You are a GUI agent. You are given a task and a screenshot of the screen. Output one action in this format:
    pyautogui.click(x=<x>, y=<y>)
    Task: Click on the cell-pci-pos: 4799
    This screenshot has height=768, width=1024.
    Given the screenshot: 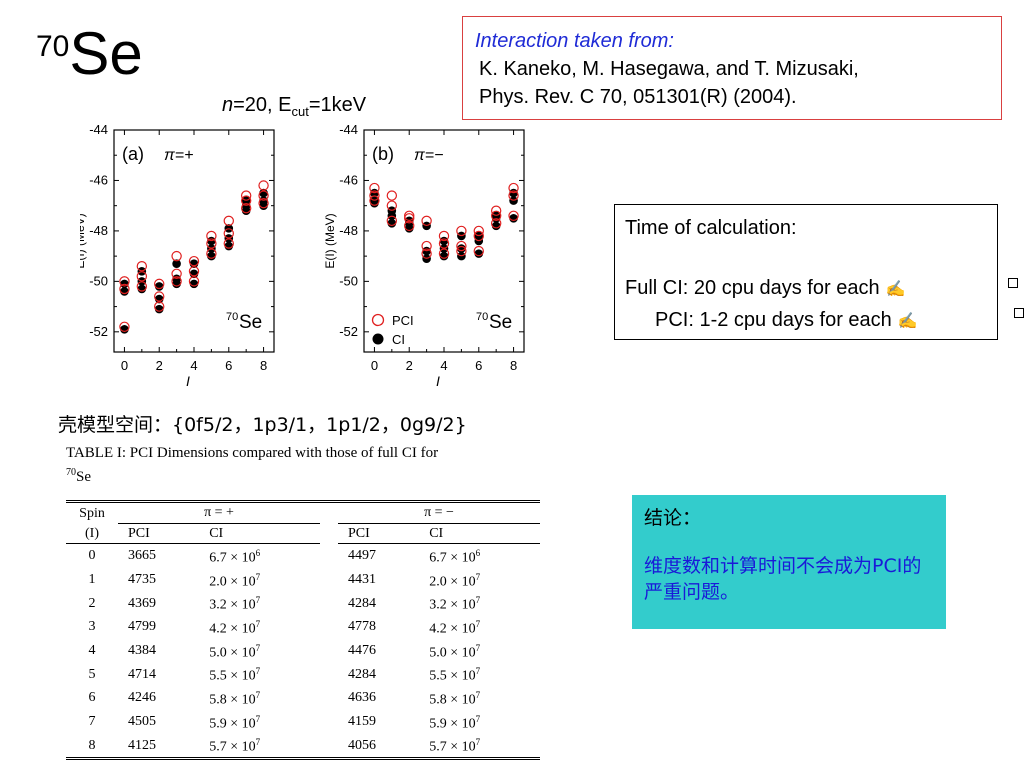 What is the action you would take?
    pyautogui.click(x=142, y=627)
    